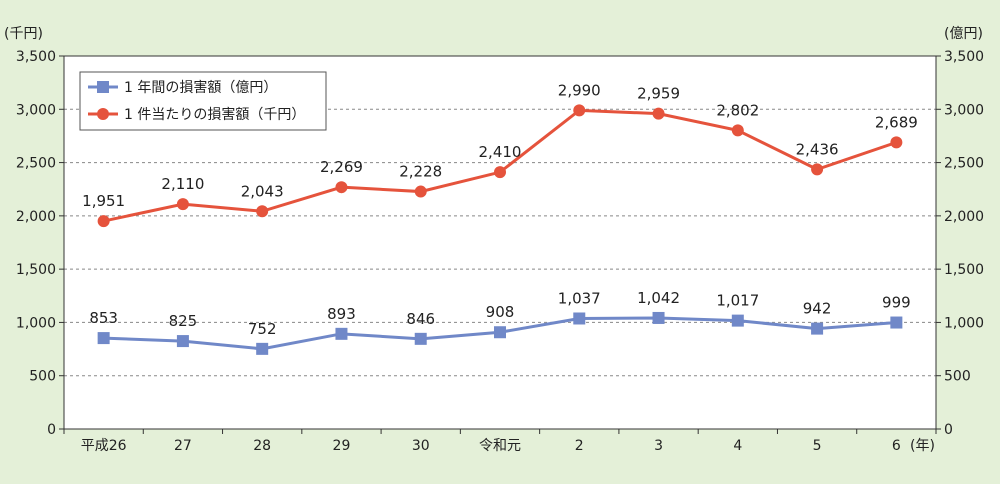  What do you see at coordinates (579, 446) in the screenshot?
I see `x-tick-label: 2` at bounding box center [579, 446].